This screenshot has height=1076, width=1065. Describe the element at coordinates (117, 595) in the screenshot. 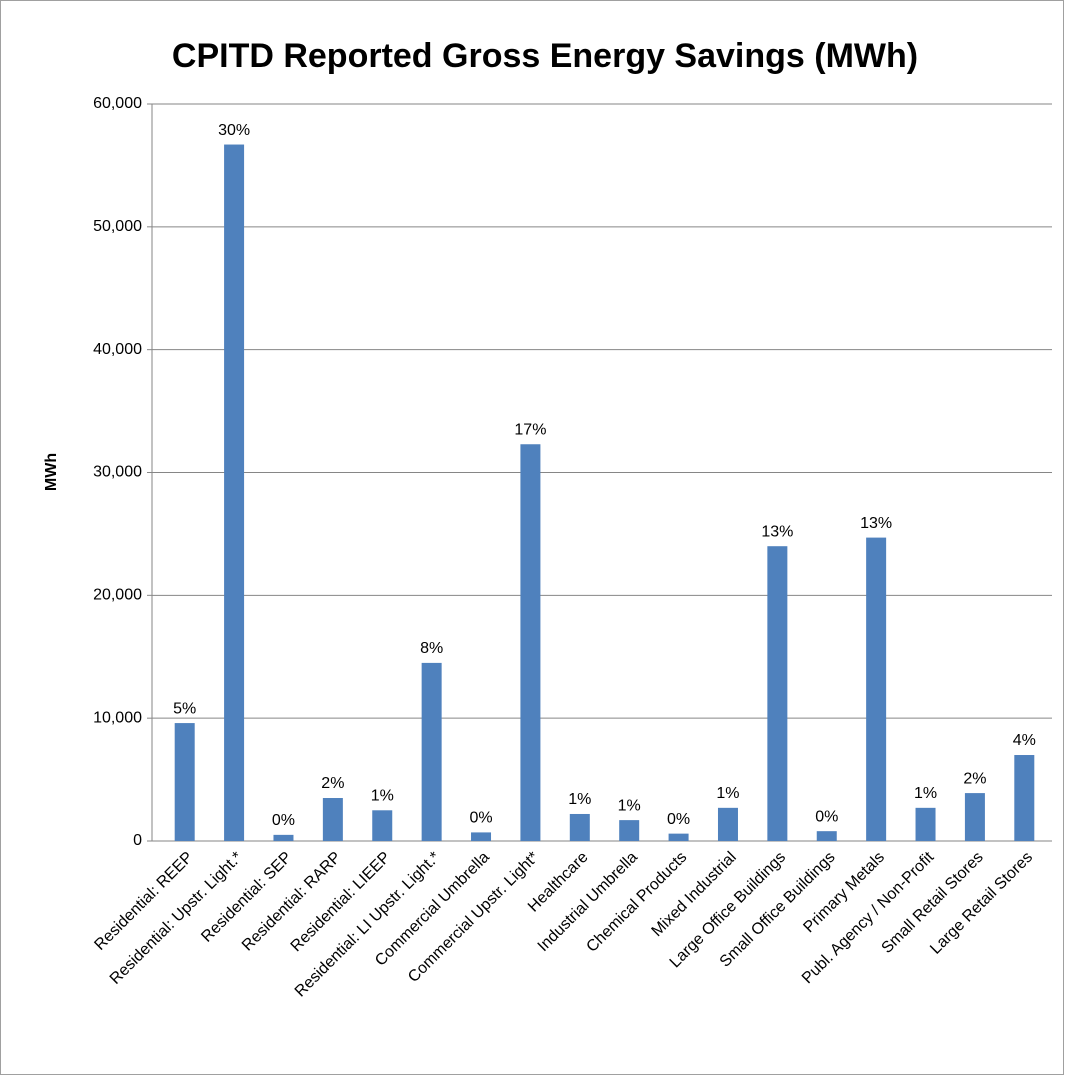

I see `y-tick-label: 20,000` at that location.